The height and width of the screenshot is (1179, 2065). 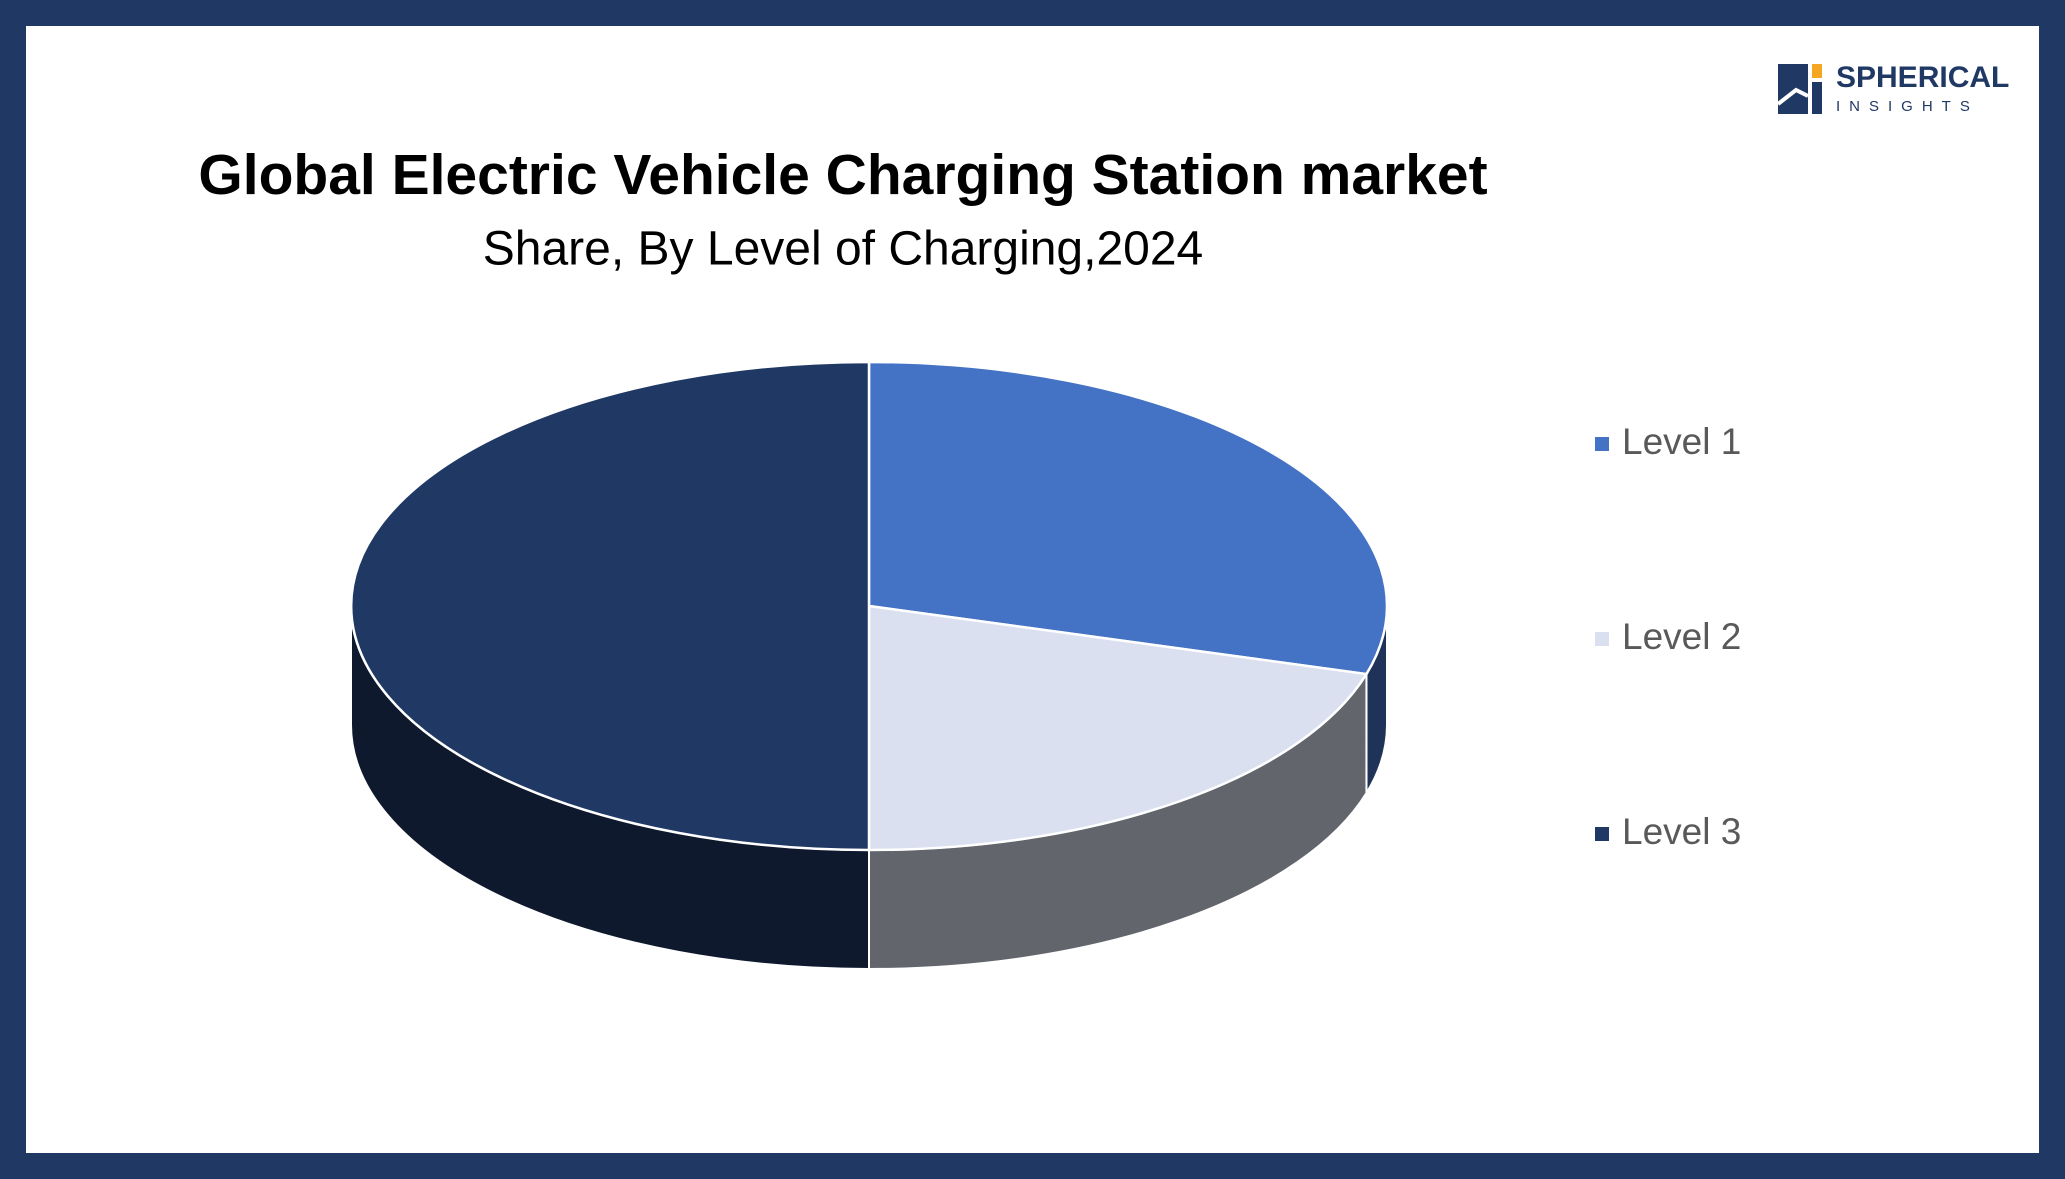 I want to click on logo-icon, so click(x=1793, y=89).